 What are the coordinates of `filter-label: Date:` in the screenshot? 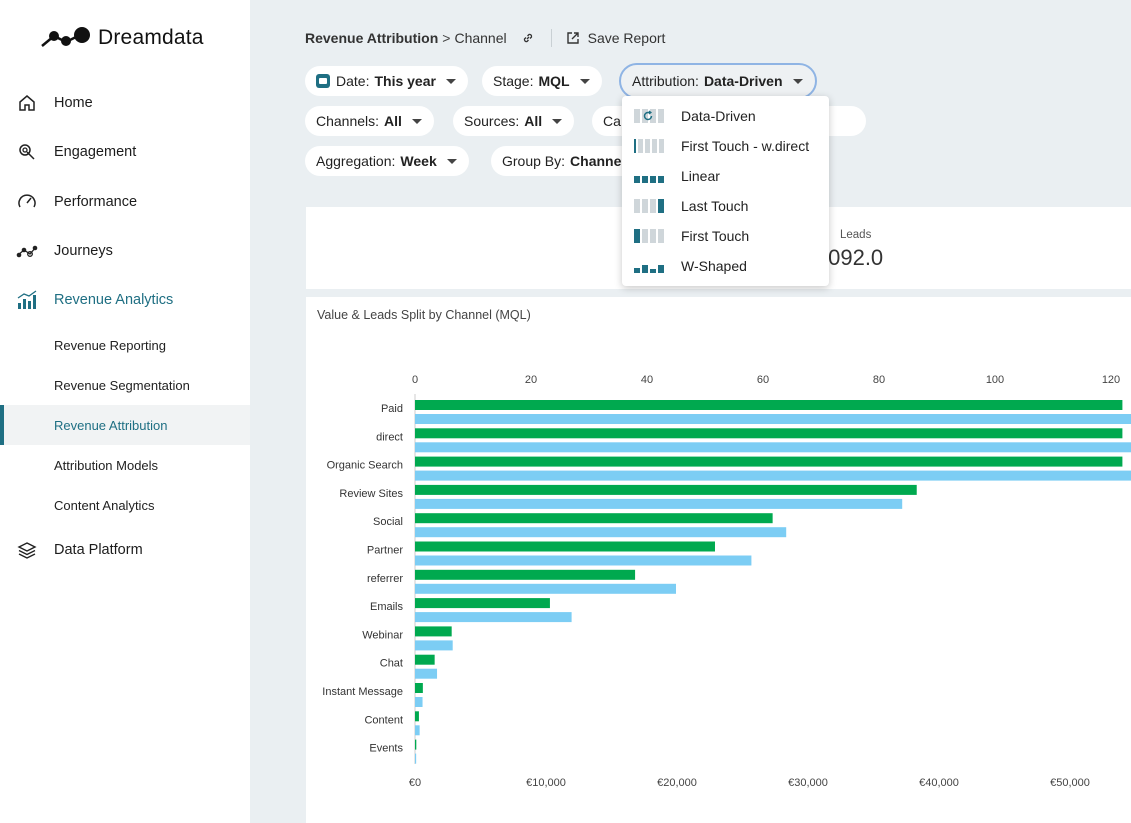 It's located at (353, 81).